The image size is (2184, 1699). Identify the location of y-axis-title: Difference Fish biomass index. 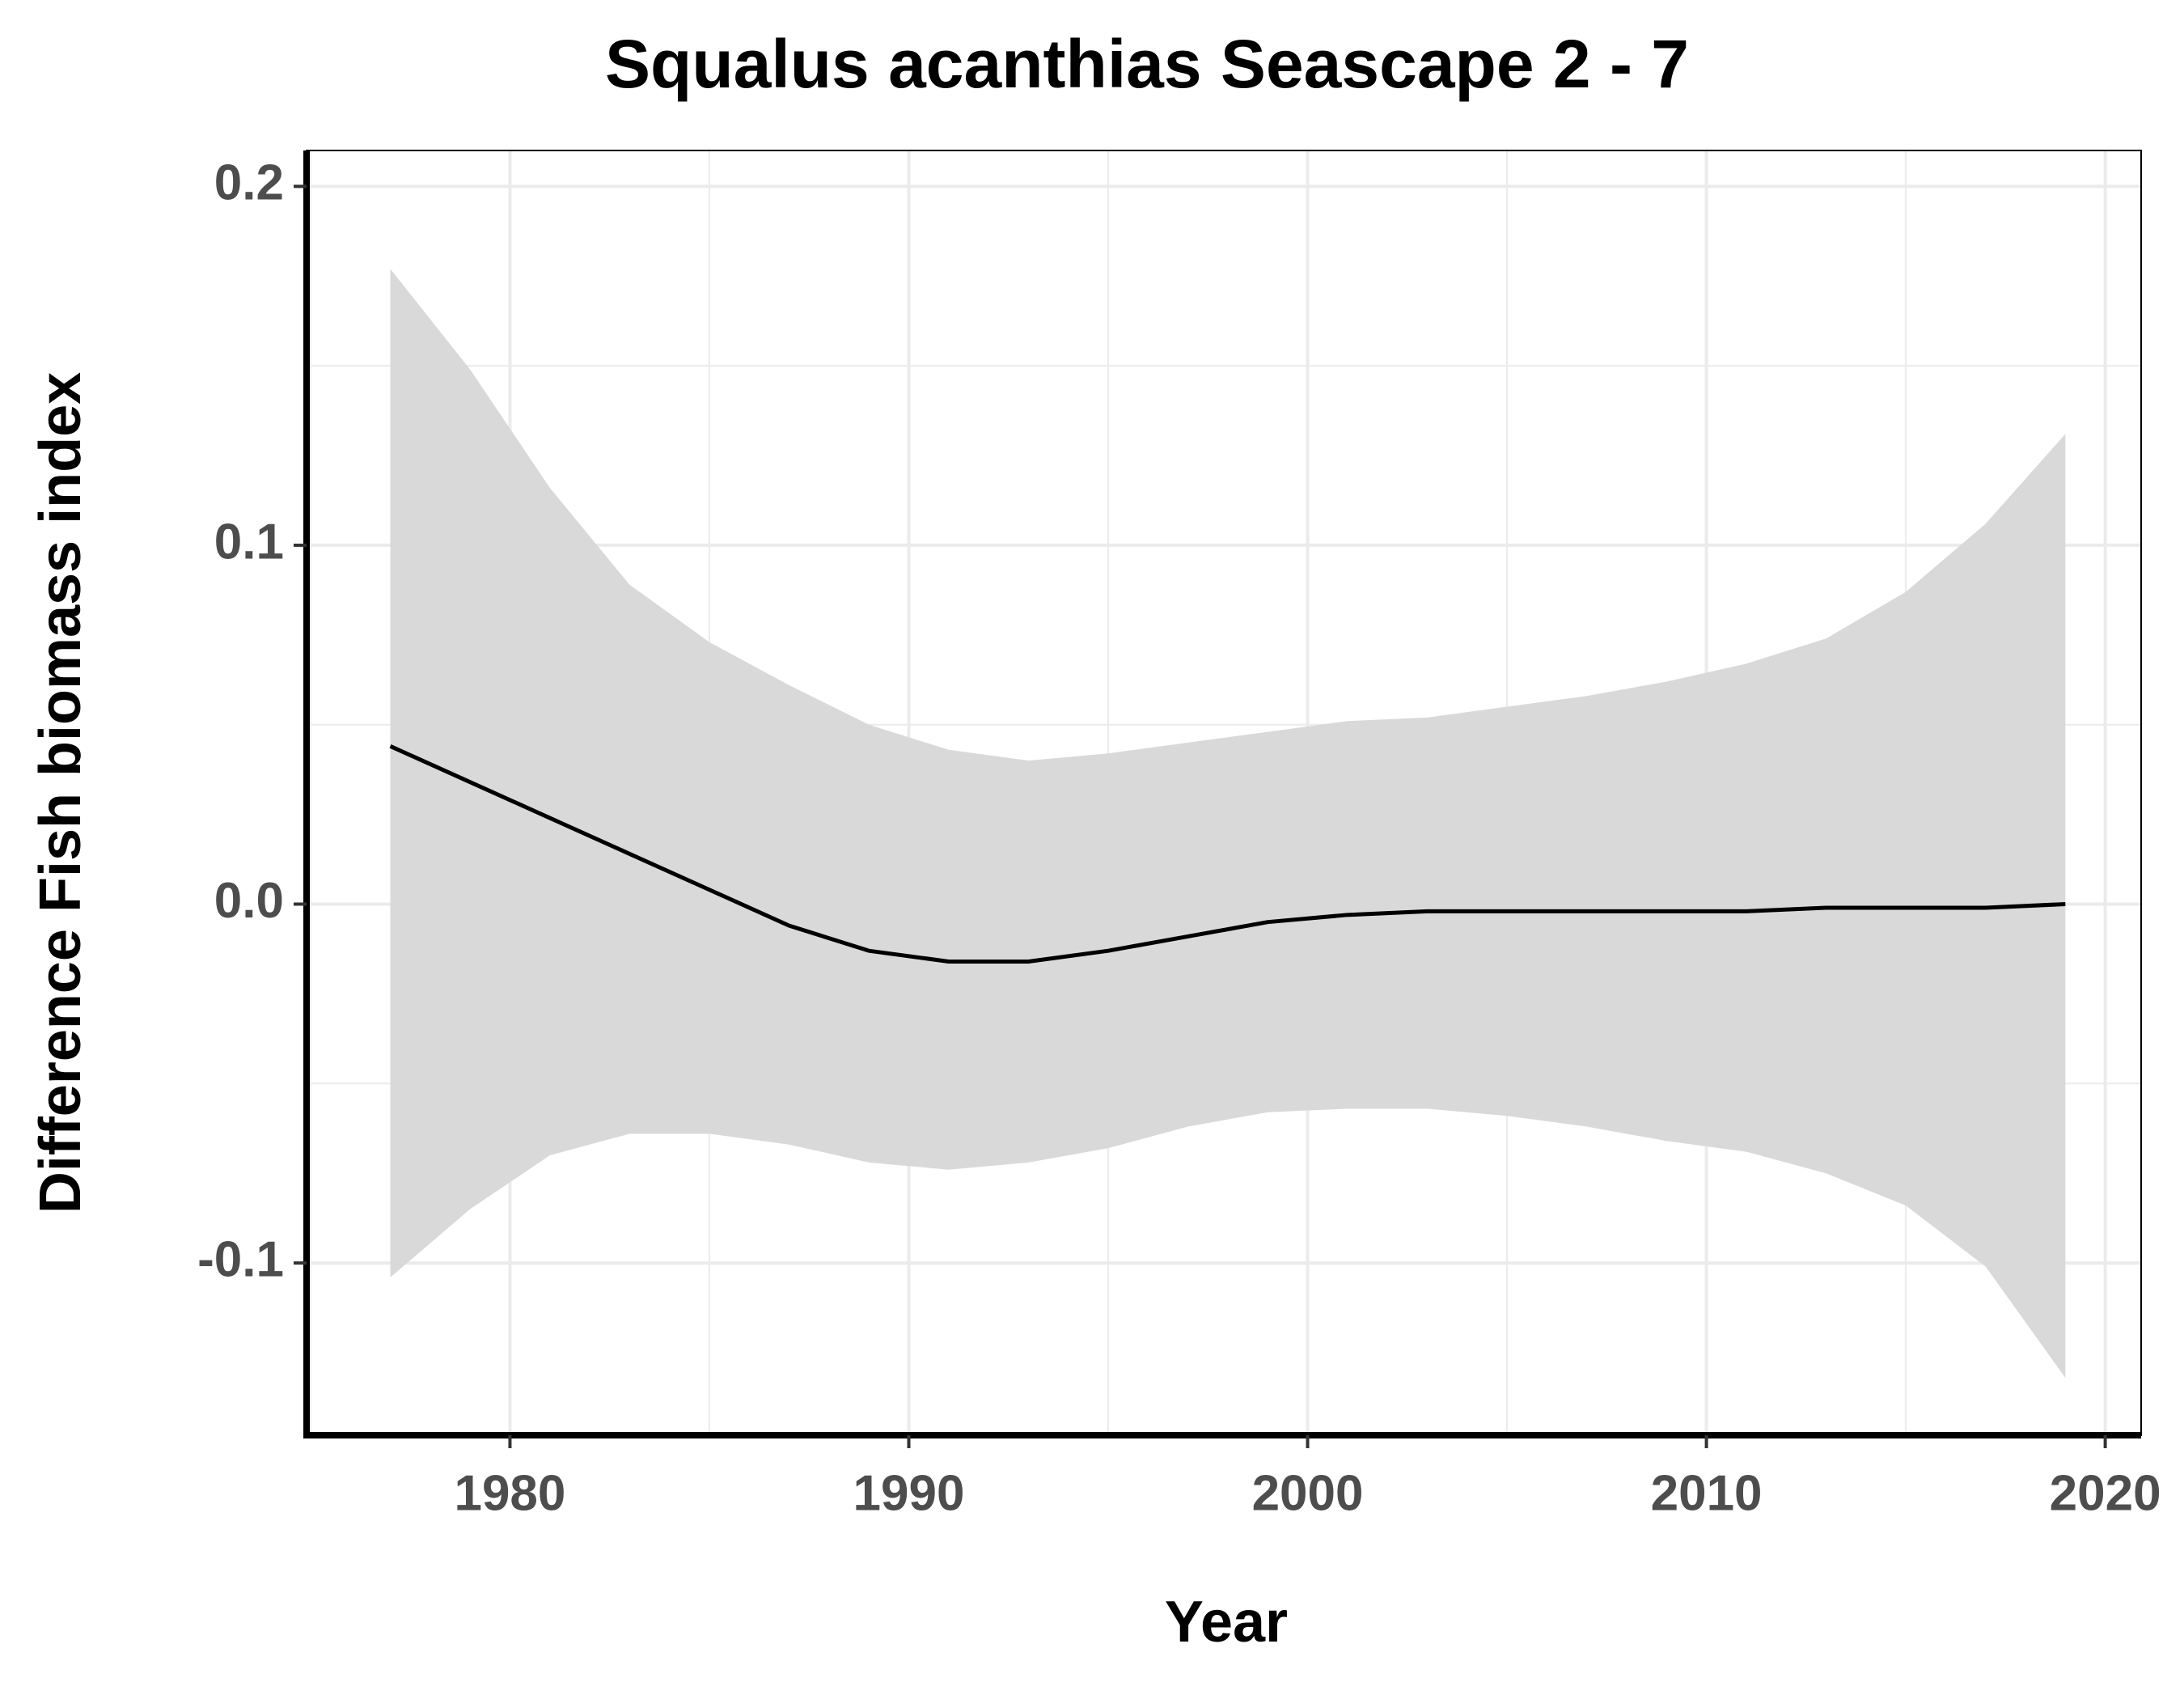
(60, 793).